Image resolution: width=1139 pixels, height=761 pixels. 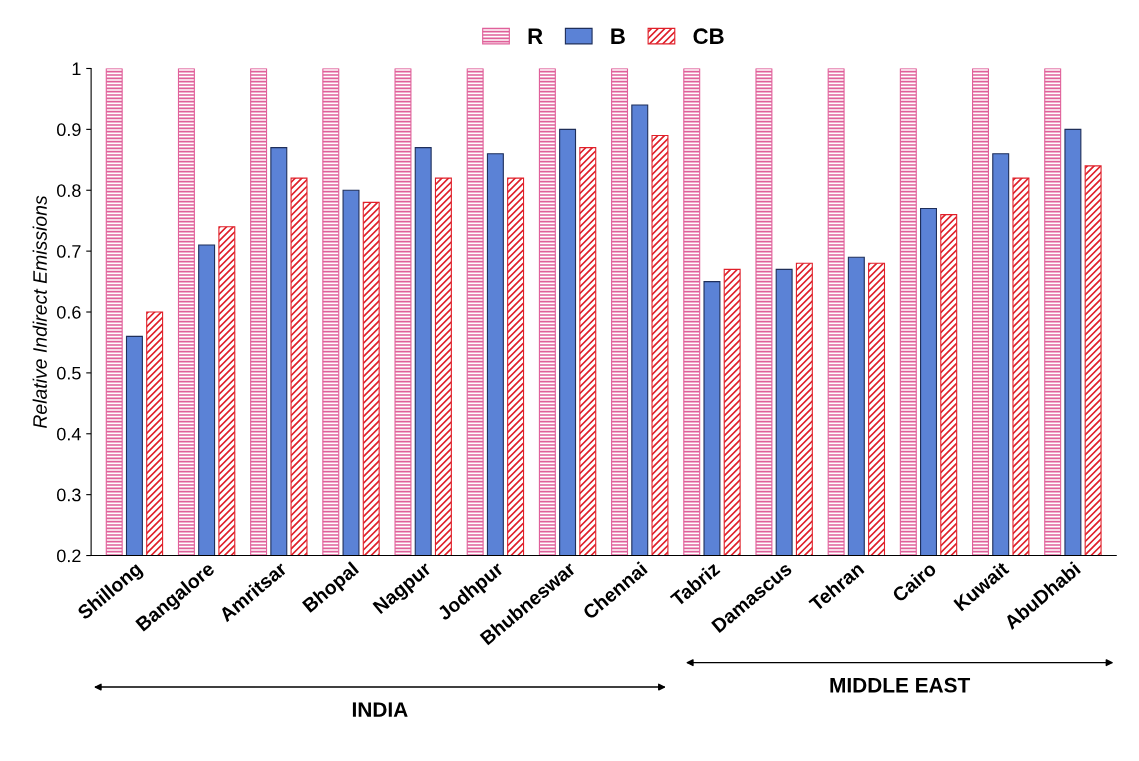 What do you see at coordinates (900, 685) in the screenshot?
I see `text: MIDDLE EAST` at bounding box center [900, 685].